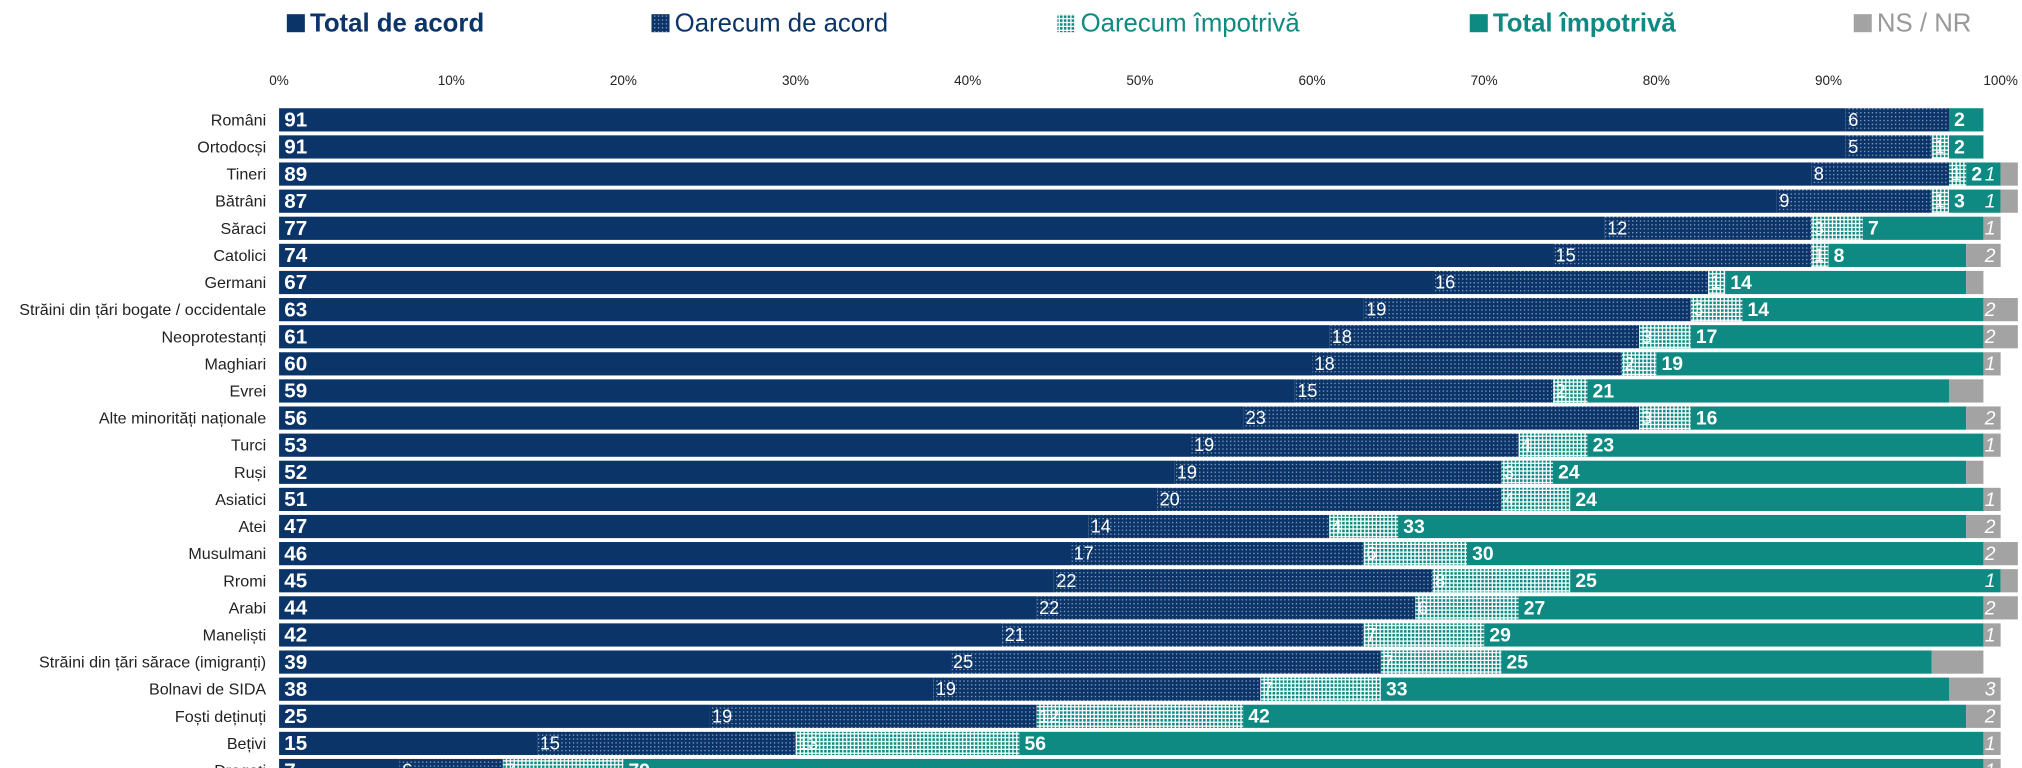  Describe the element at coordinates (1586, 500) in the screenshot. I see `value-label: 24` at that location.